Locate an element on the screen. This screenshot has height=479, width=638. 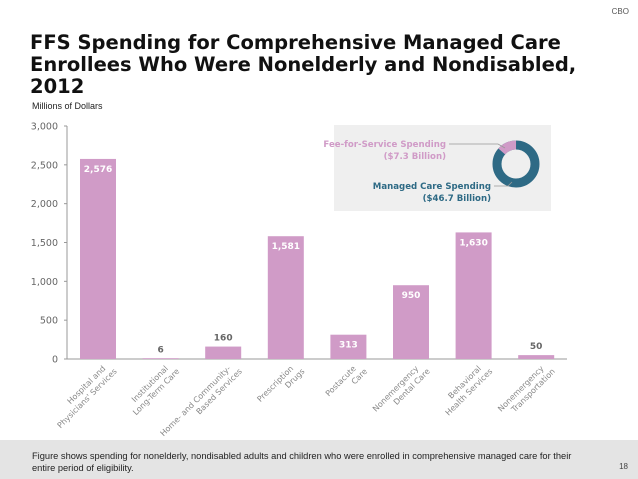
y-tick-label: 0 is located at coordinates (55, 360).